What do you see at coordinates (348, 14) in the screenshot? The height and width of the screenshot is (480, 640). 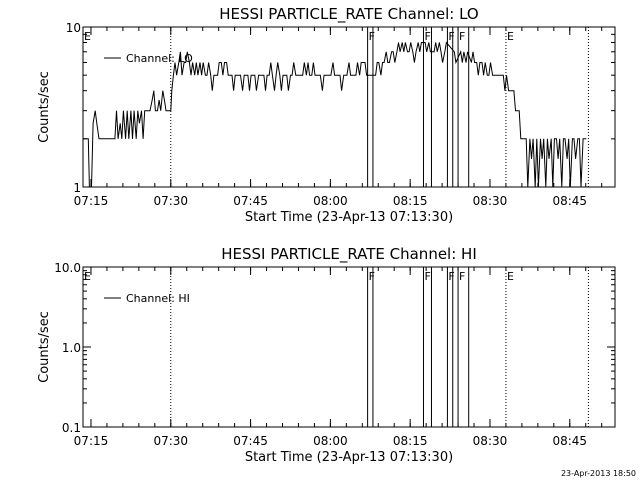 I see `chart-title: HESSI PARTICLE_RATE Channel: LO` at bounding box center [348, 14].